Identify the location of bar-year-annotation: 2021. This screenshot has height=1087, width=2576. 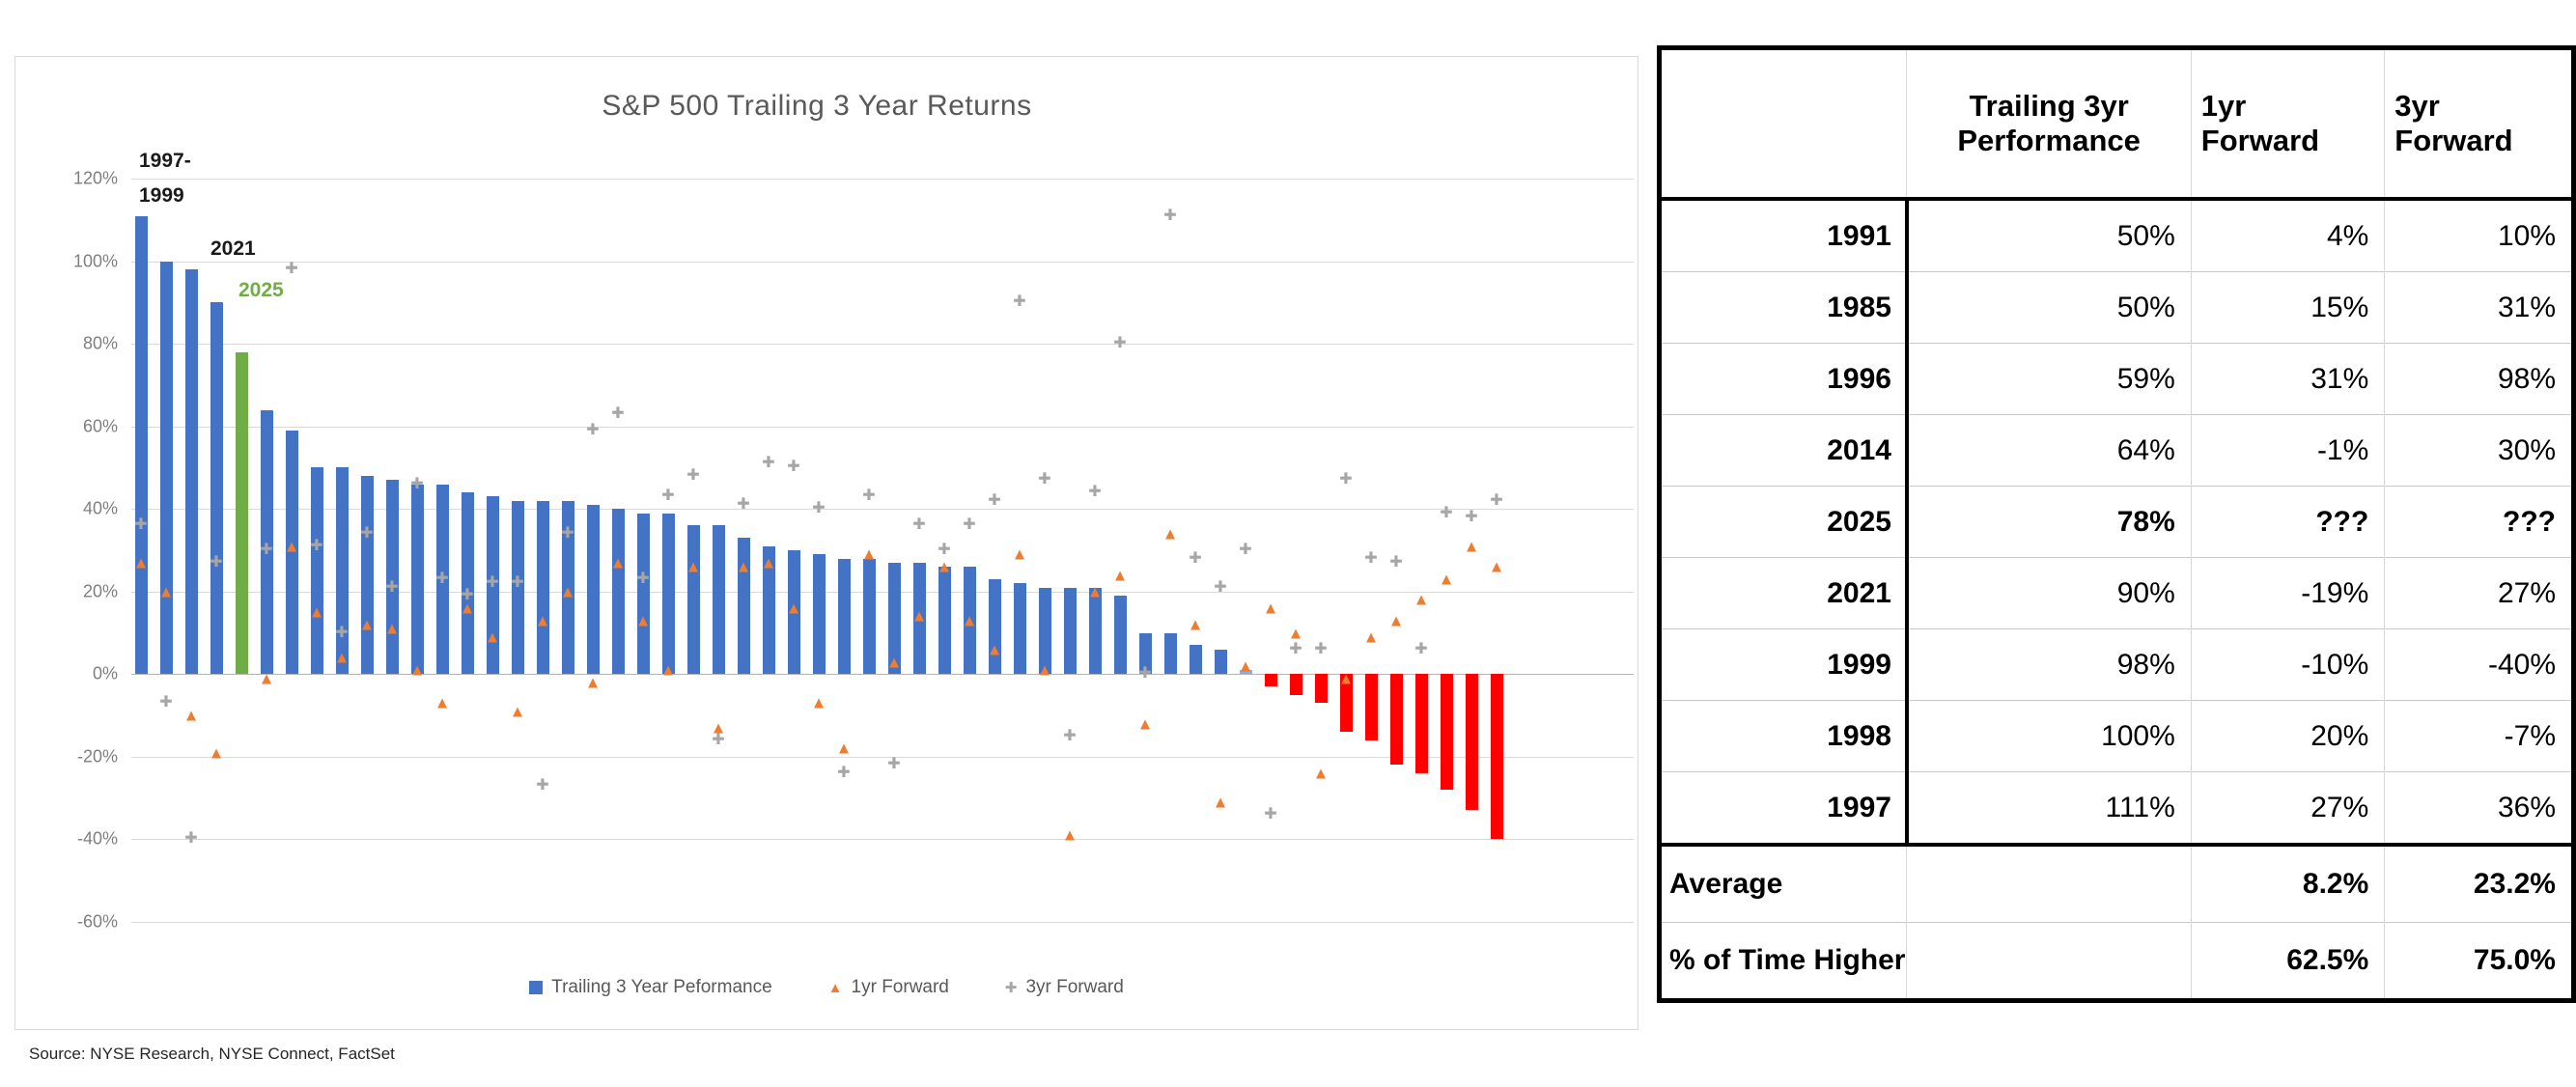
(233, 249).